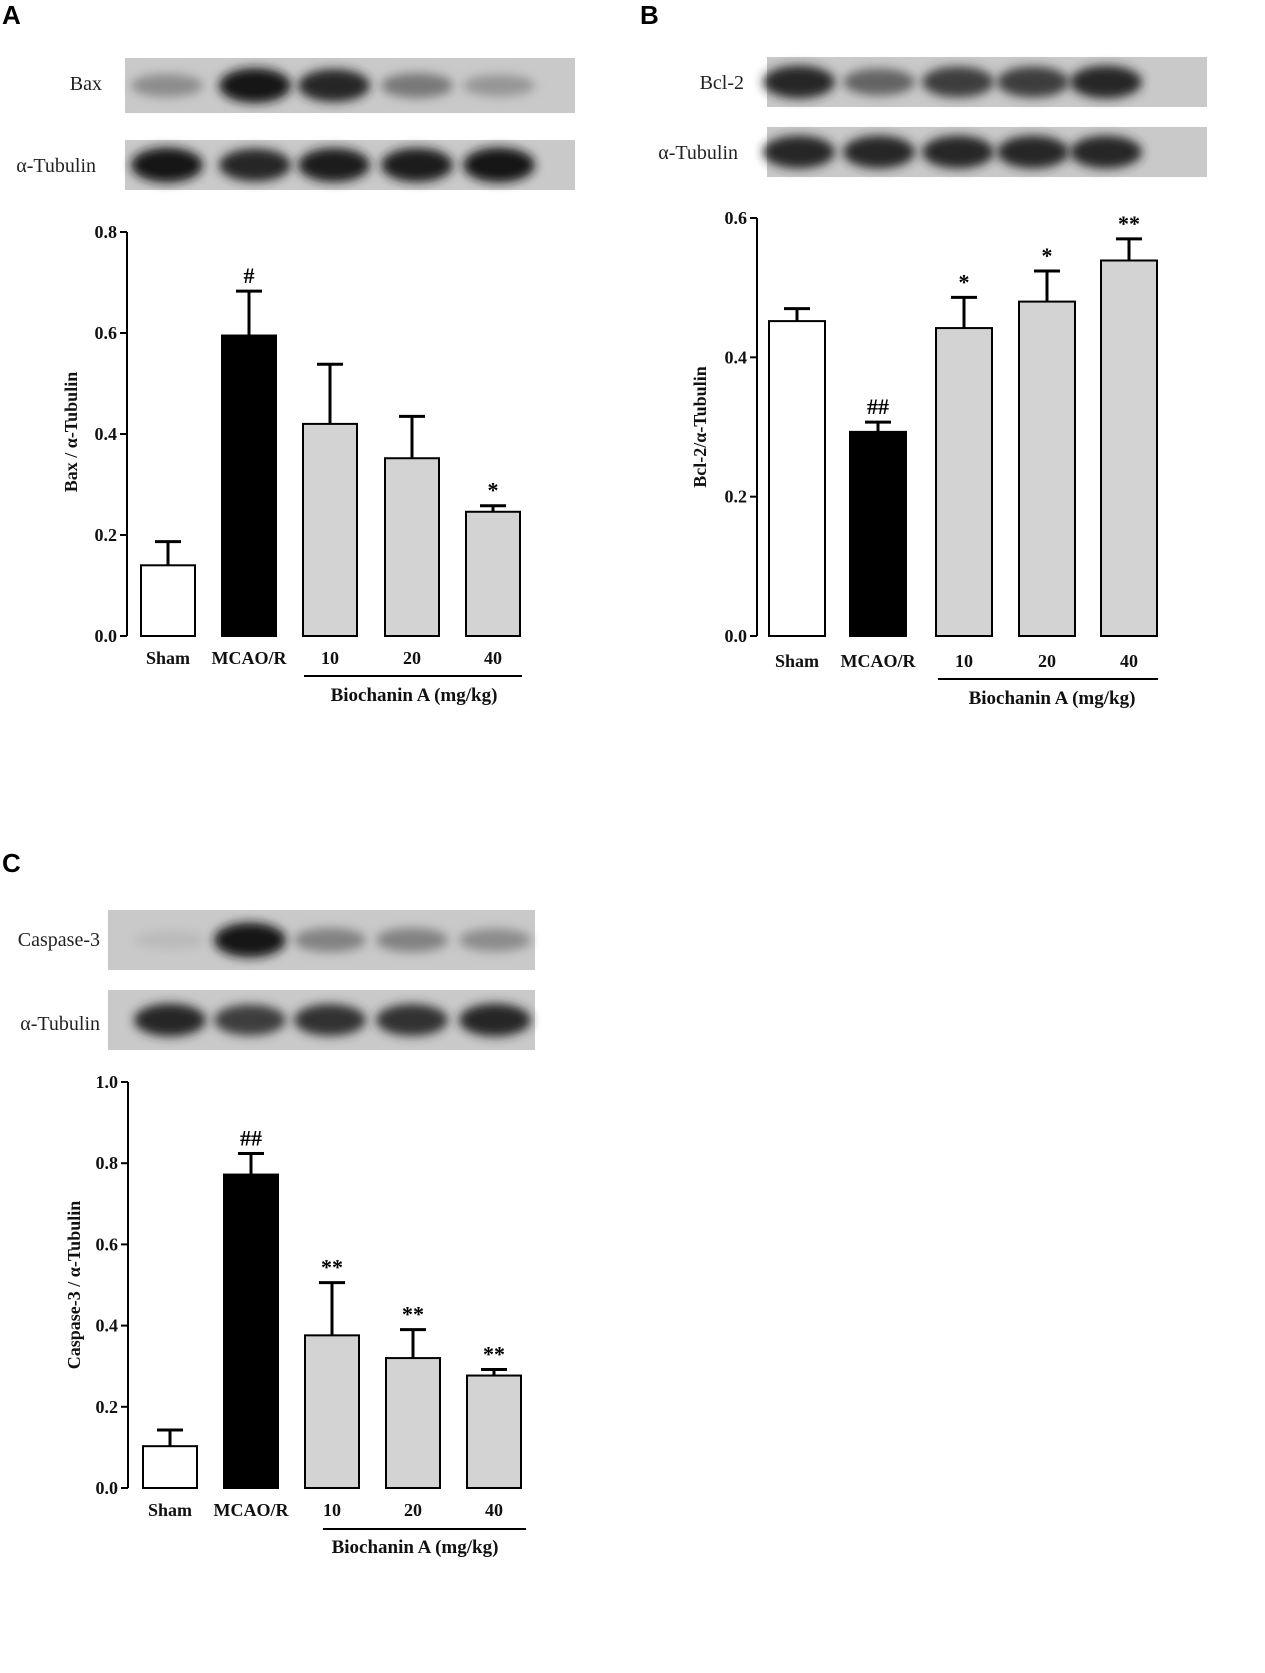 The height and width of the screenshot is (1673, 1265). I want to click on panel-letter-c: C, so click(11, 863).